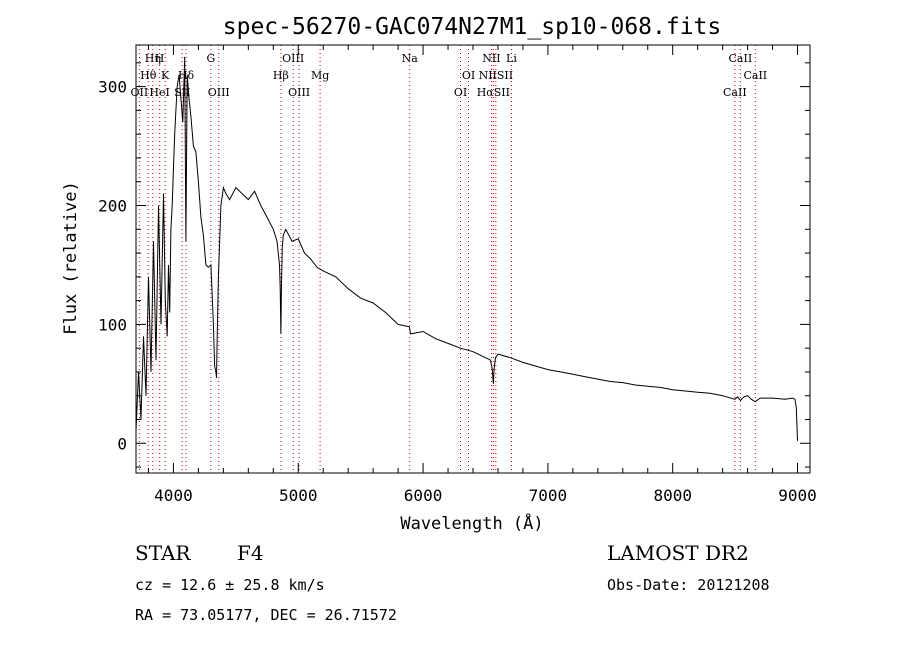  What do you see at coordinates (797, 495) in the screenshot?
I see `x-tick-label: 9000` at bounding box center [797, 495].